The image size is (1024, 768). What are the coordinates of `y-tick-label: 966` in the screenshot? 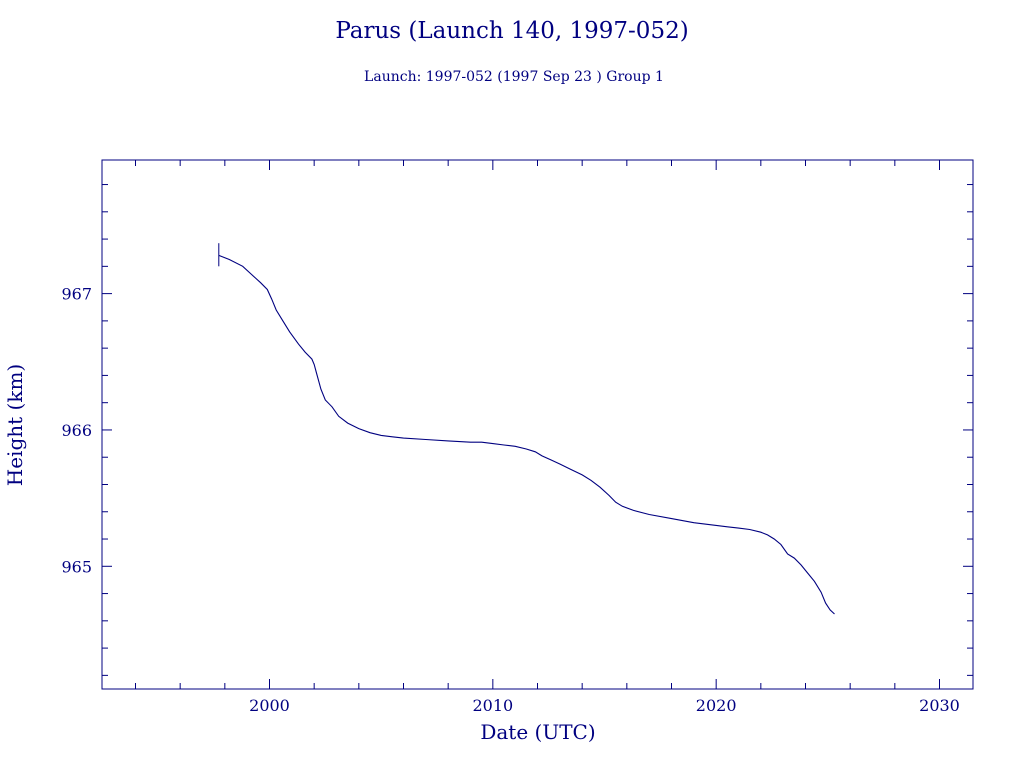 It's located at (76, 430).